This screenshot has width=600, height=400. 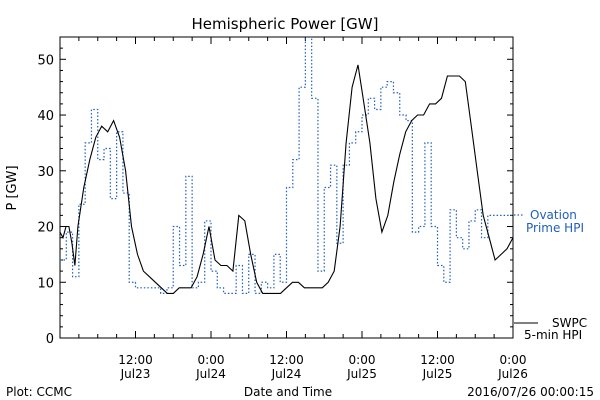 I want to click on x-tick-date-label: Jul26, so click(x=512, y=374).